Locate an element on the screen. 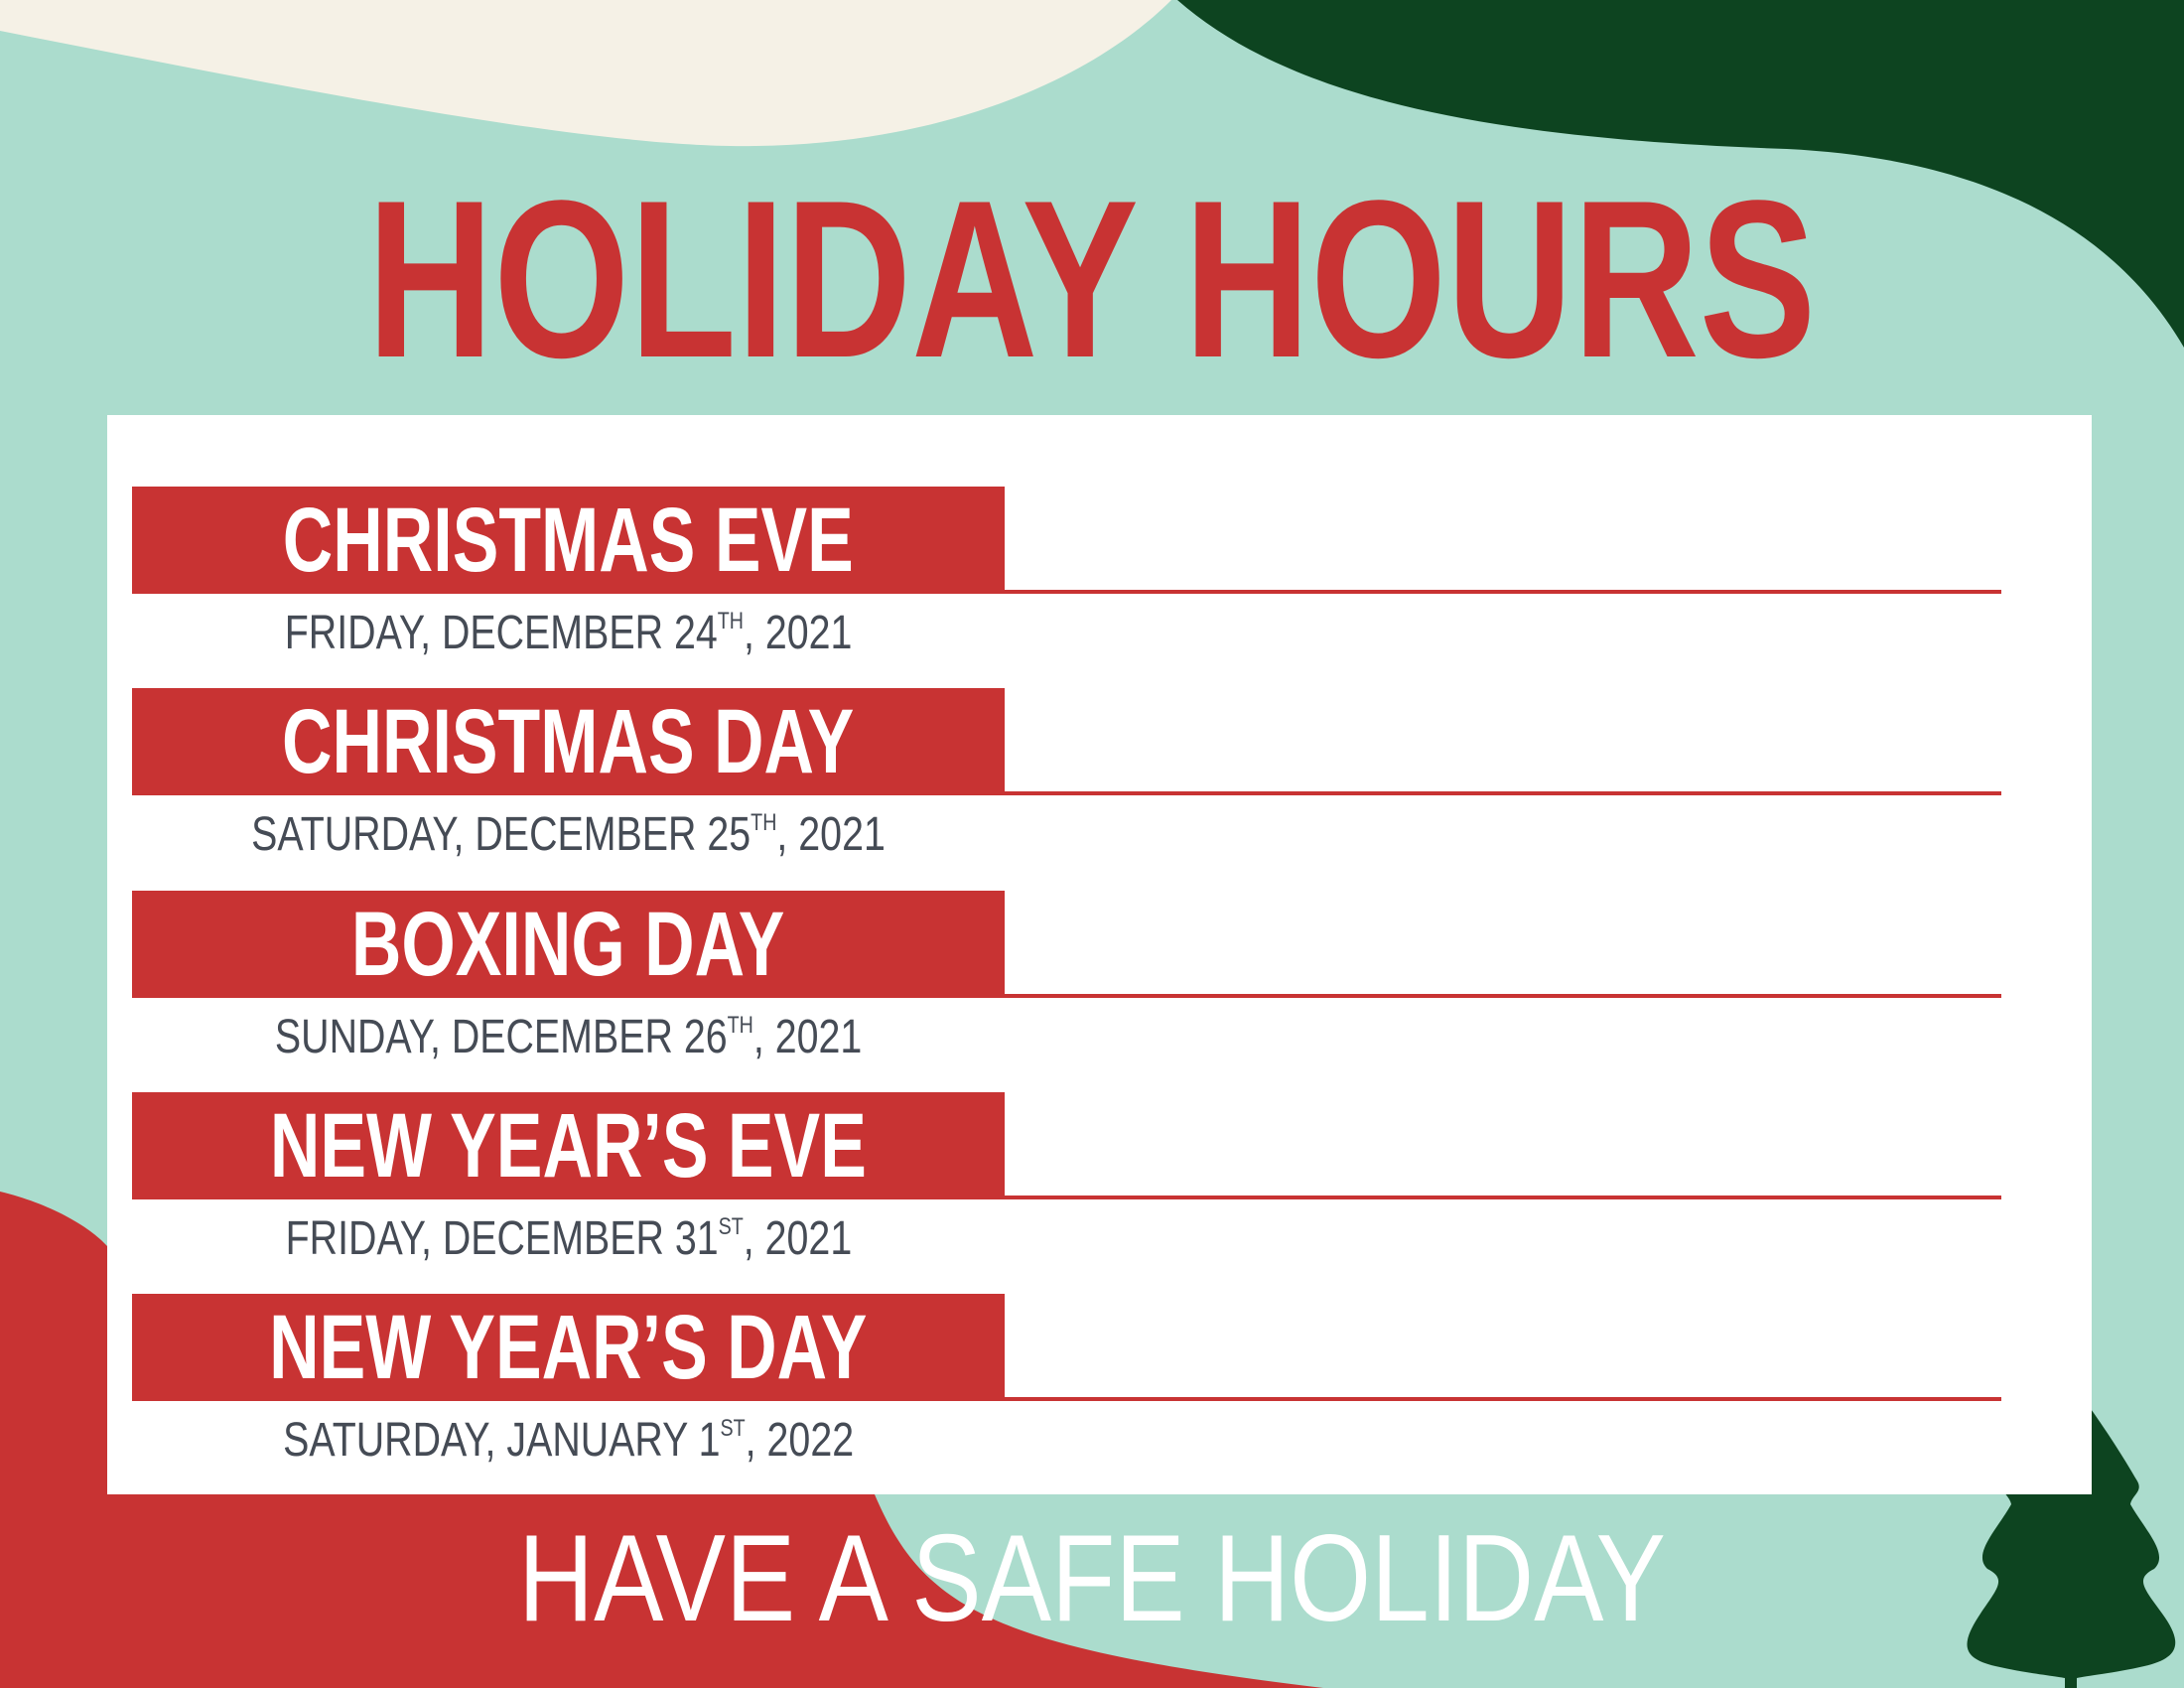 Image resolution: width=2184 pixels, height=1688 pixels. holiday-name: CHRISTMAS DAY is located at coordinates (568, 741).